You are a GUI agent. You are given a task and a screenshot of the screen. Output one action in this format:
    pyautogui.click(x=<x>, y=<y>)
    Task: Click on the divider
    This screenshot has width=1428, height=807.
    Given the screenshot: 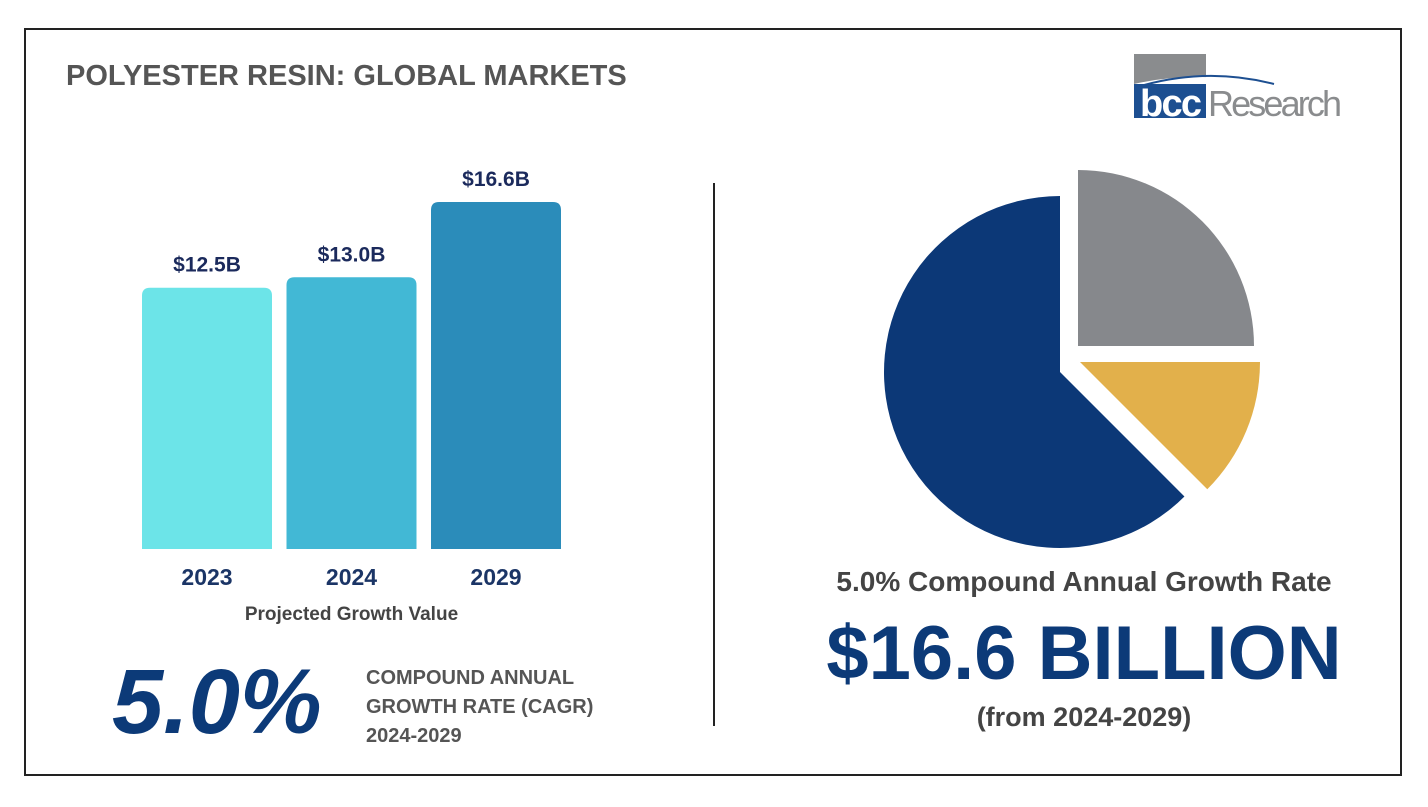 What is the action you would take?
    pyautogui.click(x=714, y=454)
    